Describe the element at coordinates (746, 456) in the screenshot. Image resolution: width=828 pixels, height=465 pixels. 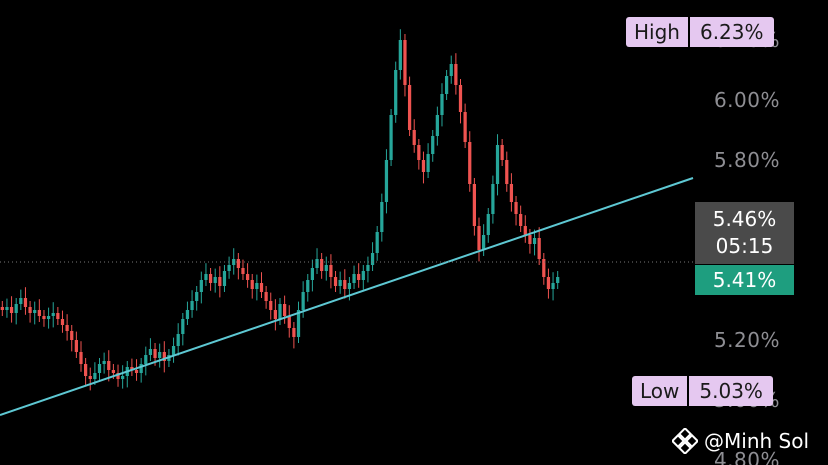
I see `y-tick-label: 4.80%` at that location.